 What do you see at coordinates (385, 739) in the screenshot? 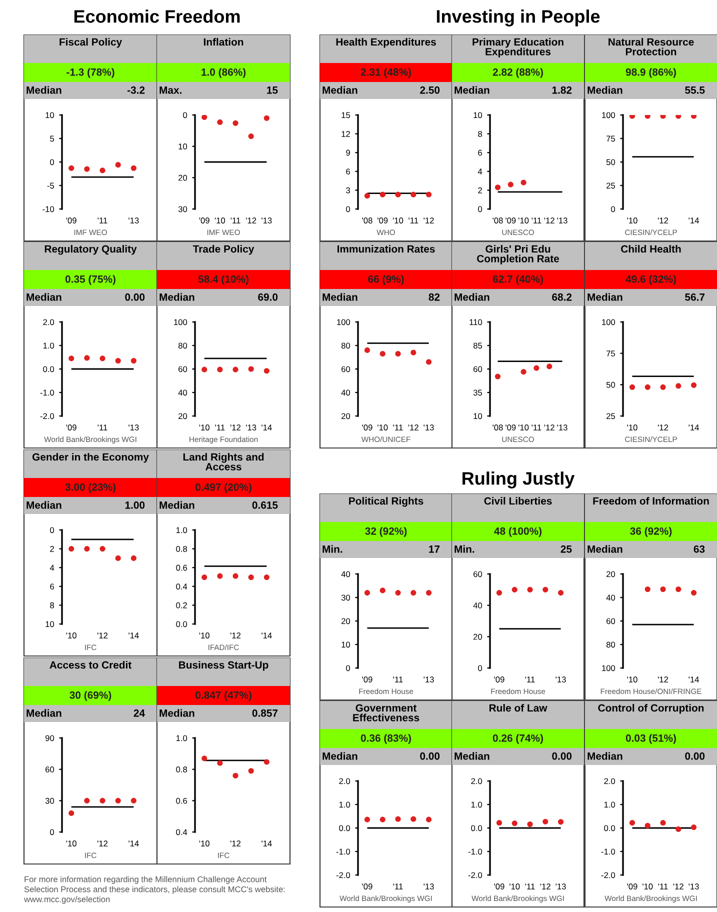
I see `chart-subtitle: 0.36 (83%)` at bounding box center [385, 739].